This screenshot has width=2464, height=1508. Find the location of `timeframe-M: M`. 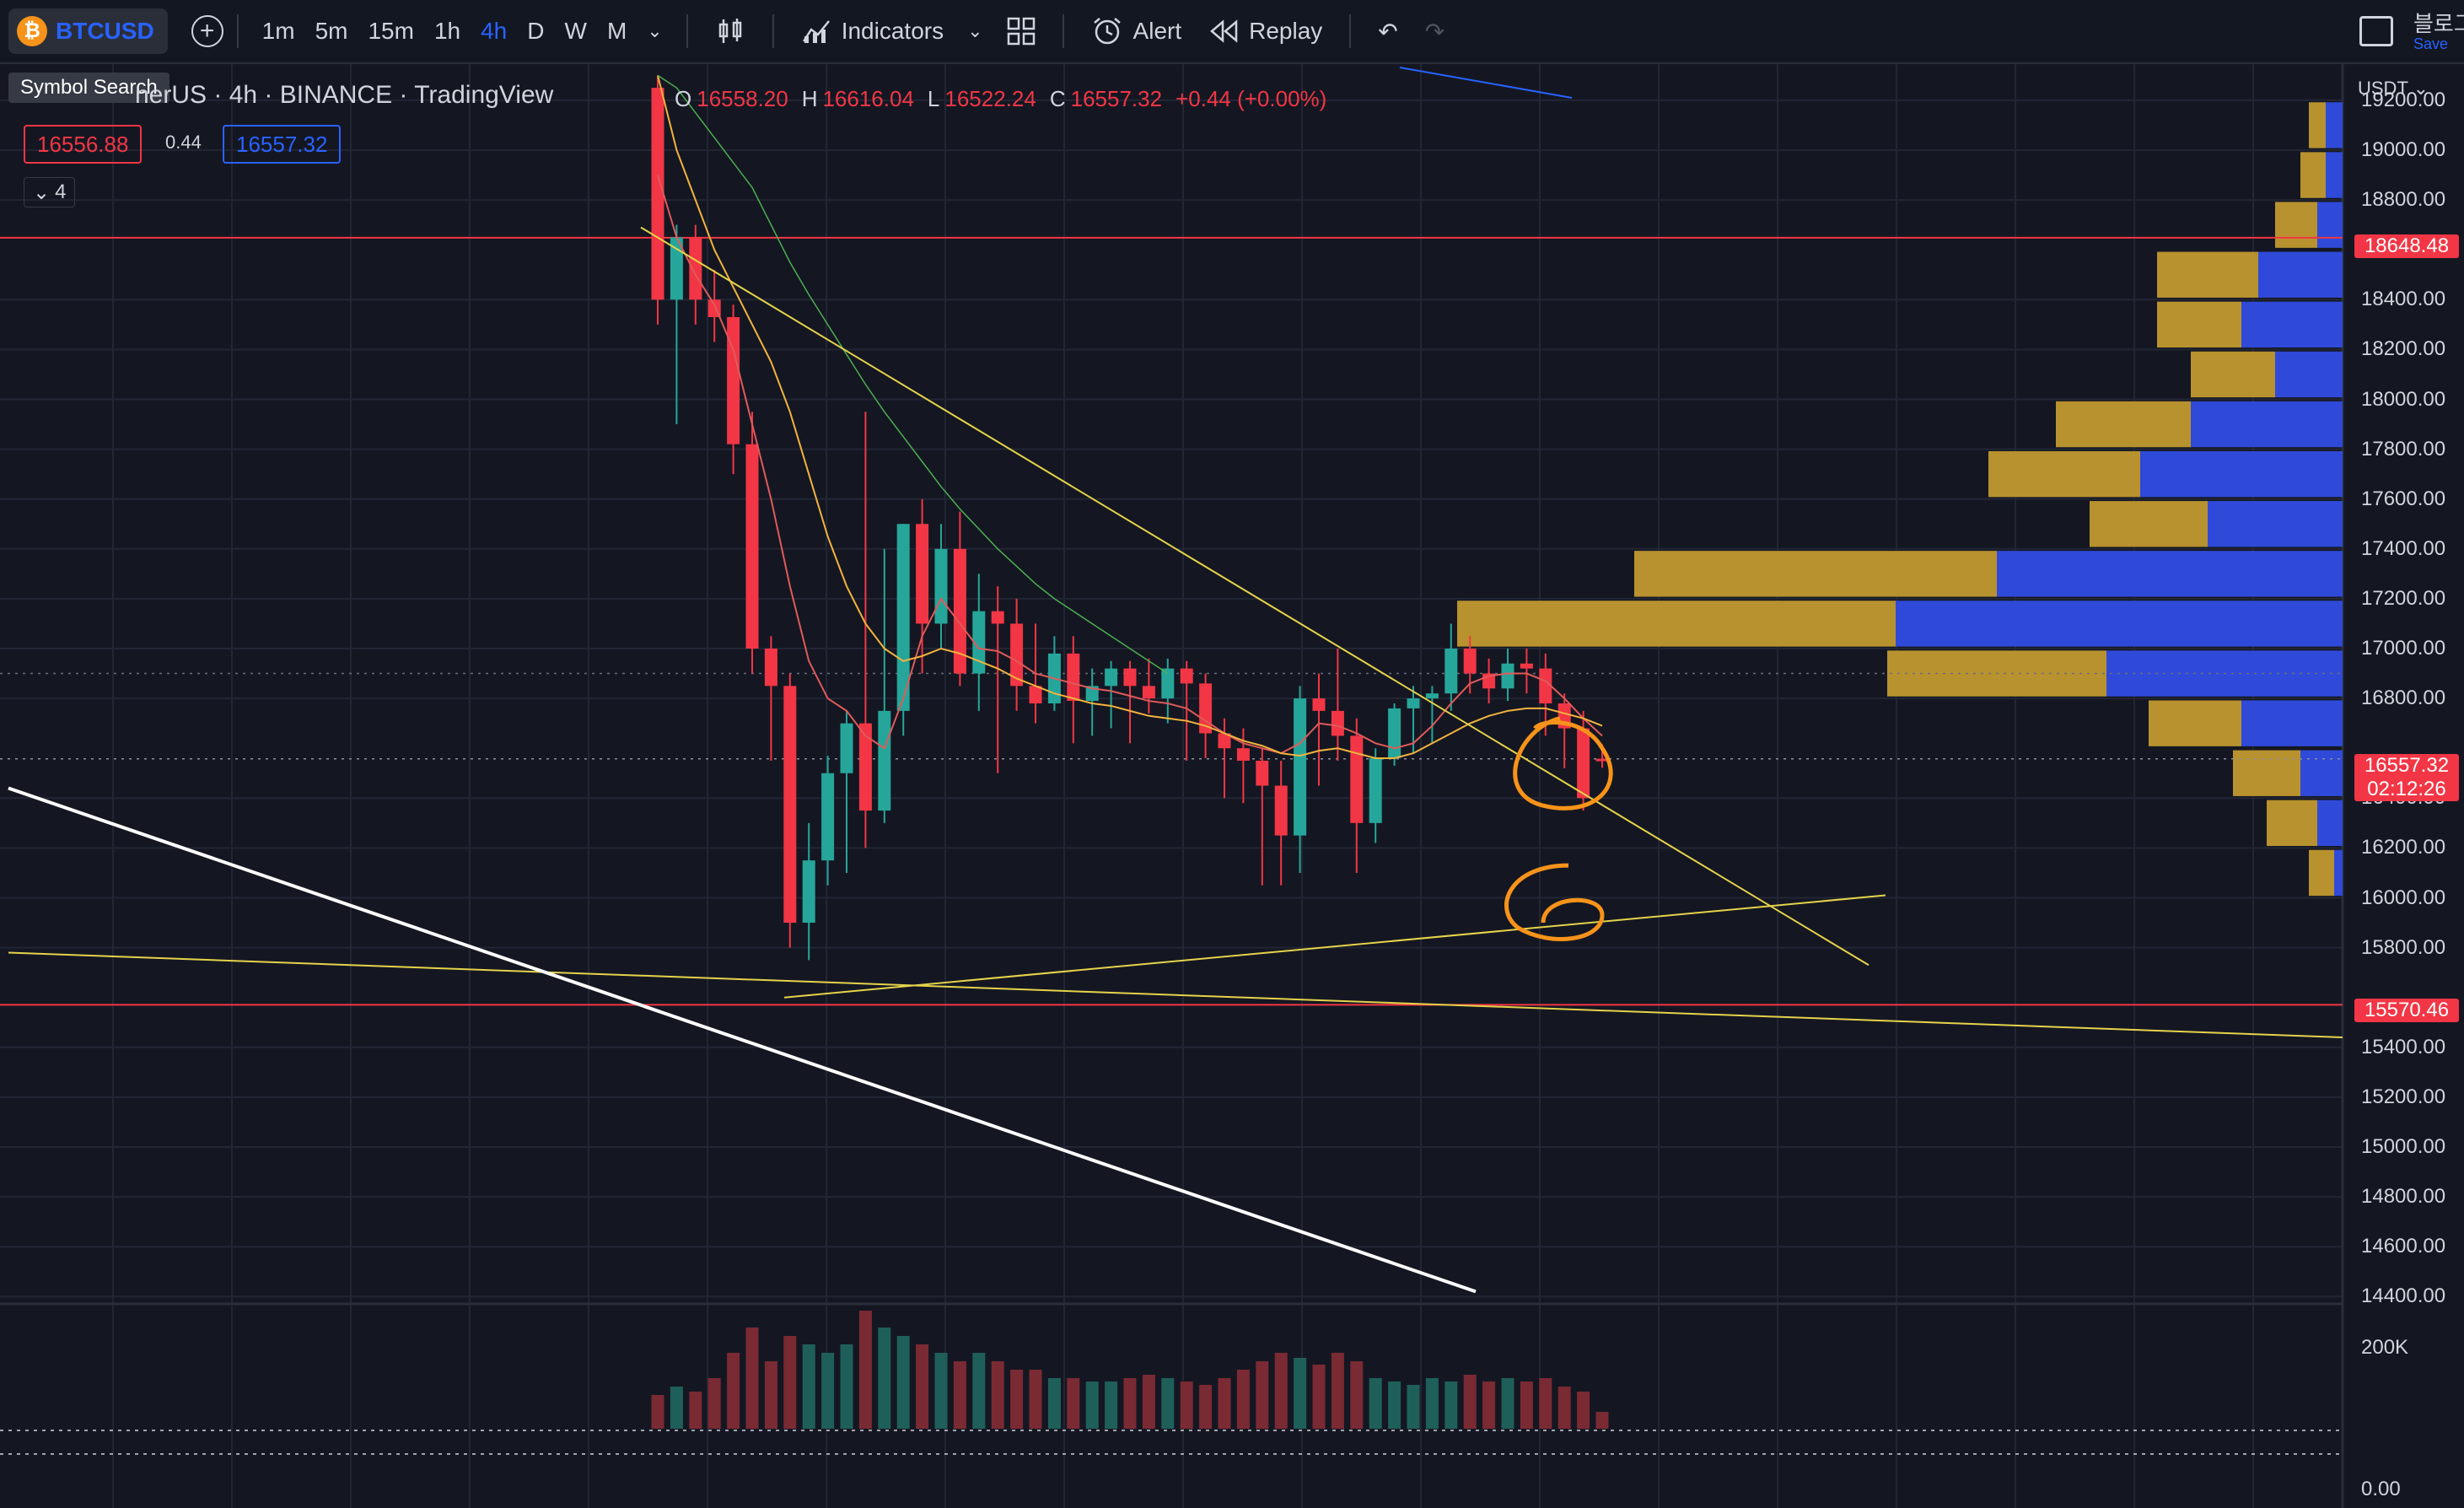

timeframe-M: M is located at coordinates (616, 31).